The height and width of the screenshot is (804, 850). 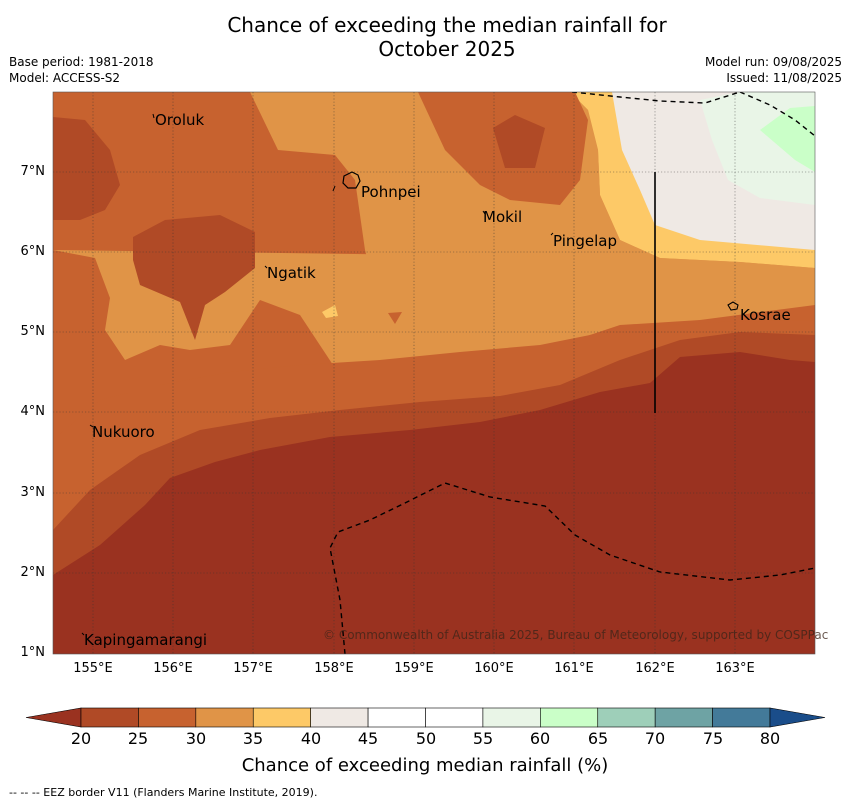 What do you see at coordinates (33, 331) in the screenshot?
I see `ytick-5n: 5°N` at bounding box center [33, 331].